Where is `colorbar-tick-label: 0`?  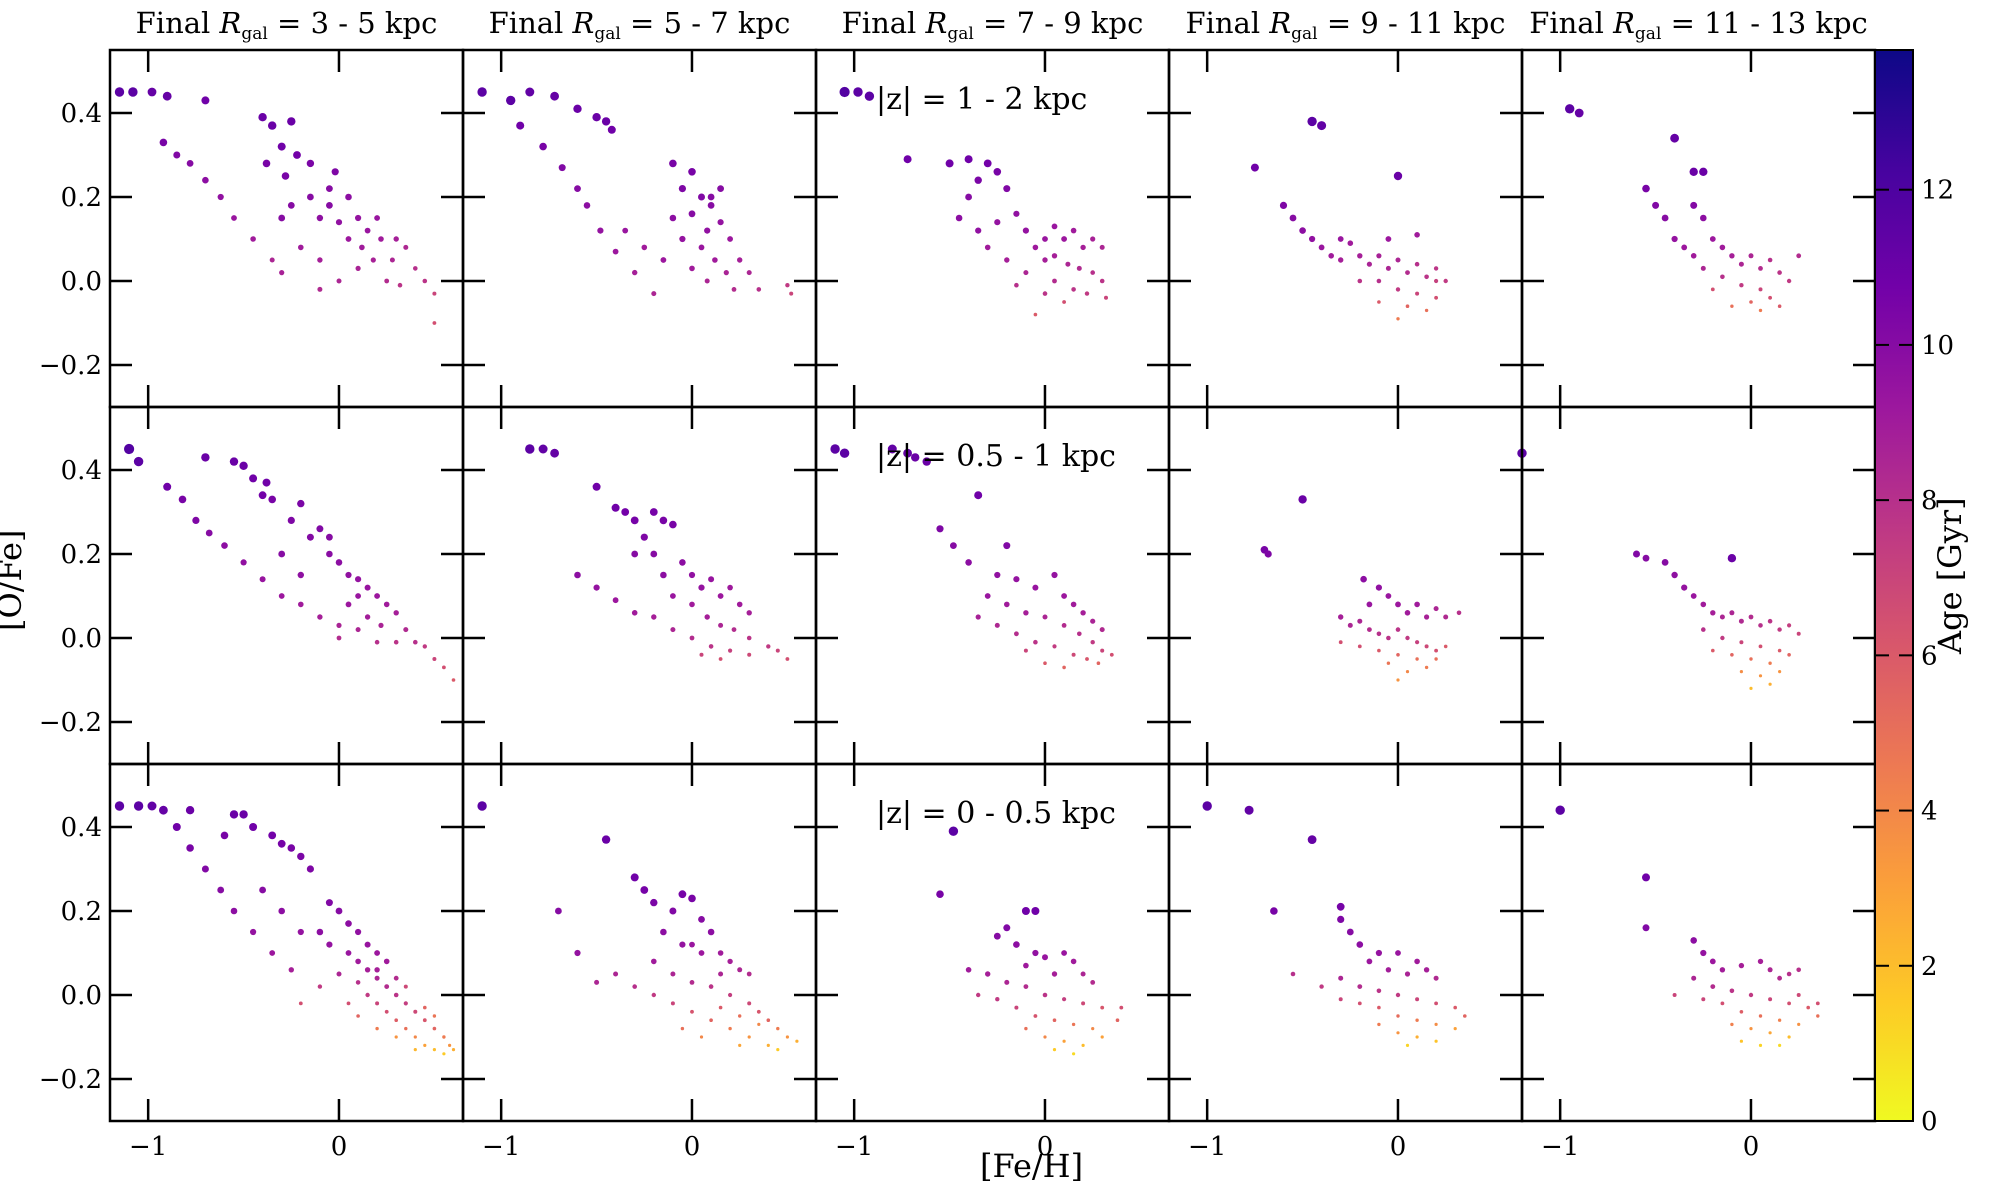
colorbar-tick-label: 0 is located at coordinates (1929, 1122).